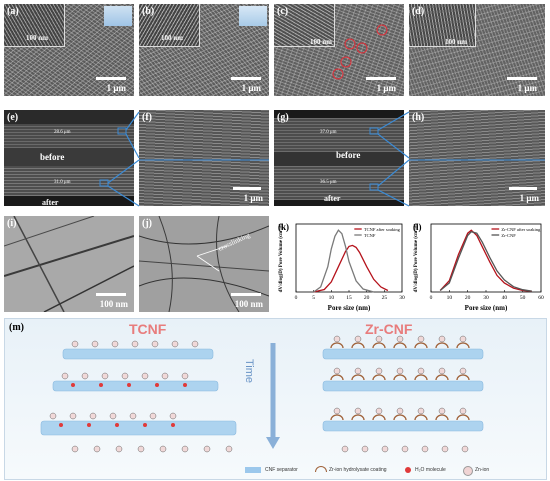 The height and width of the screenshot is (481, 550). I want to click on before-label: before, so click(348, 155).